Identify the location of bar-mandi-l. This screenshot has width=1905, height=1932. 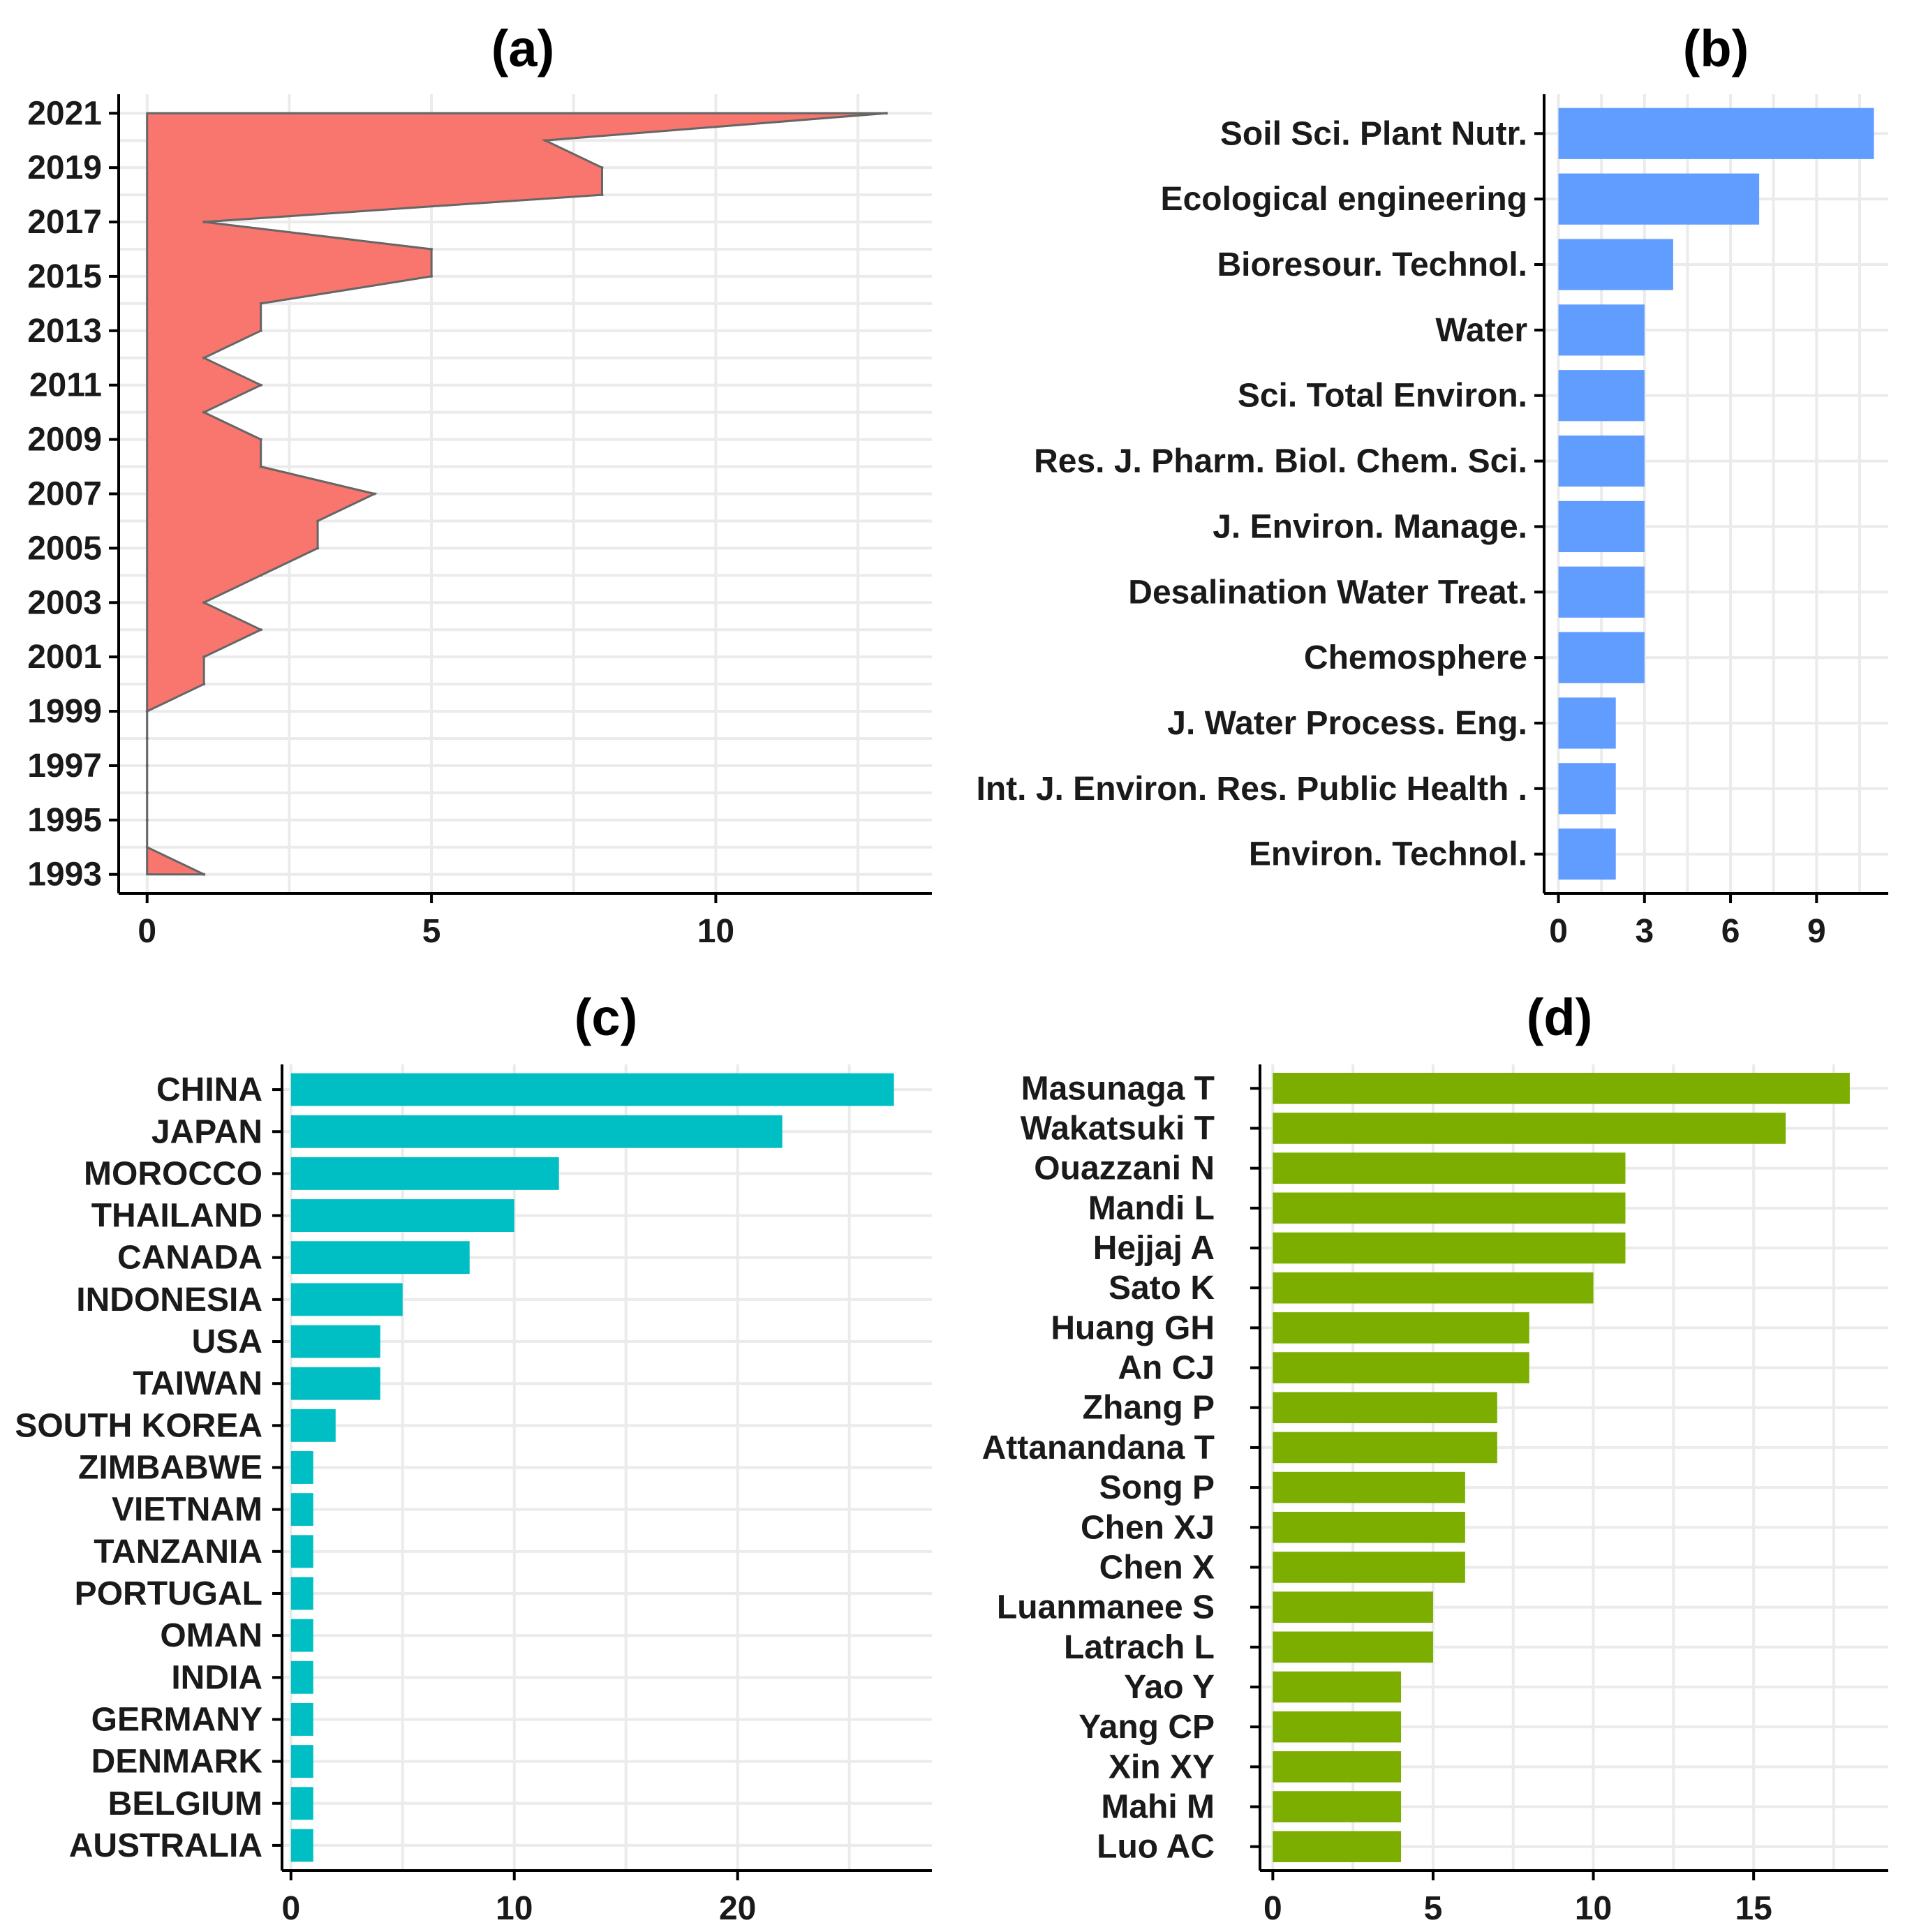
(1450, 1208).